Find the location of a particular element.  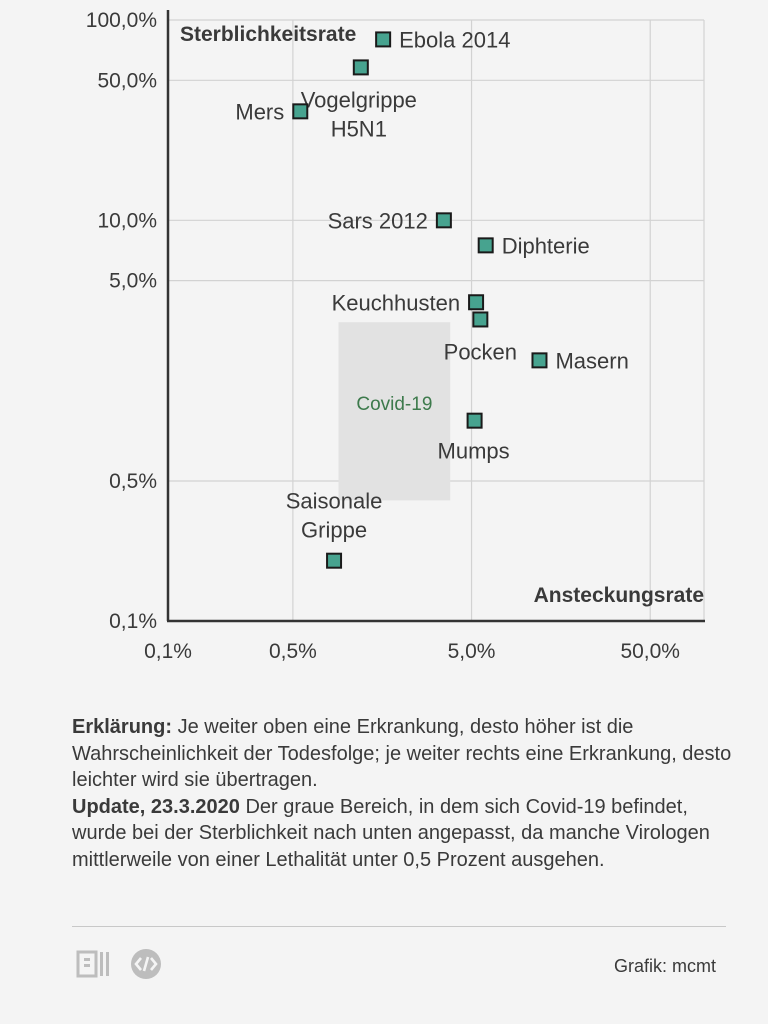

region-covid19 is located at coordinates (394, 411).